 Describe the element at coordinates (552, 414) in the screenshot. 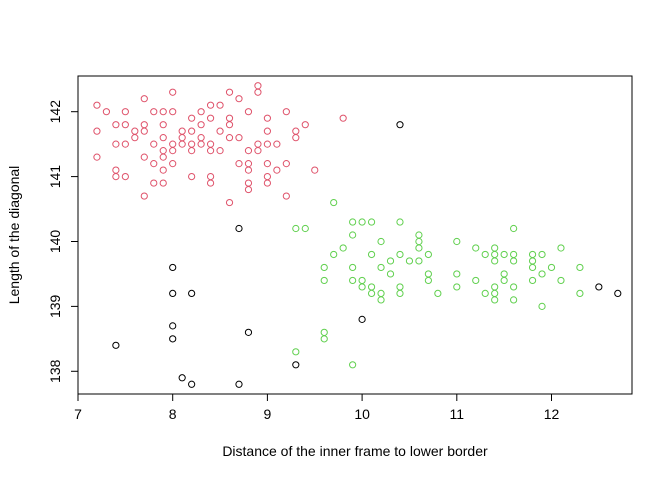

I see `x-tick-label: 12` at that location.